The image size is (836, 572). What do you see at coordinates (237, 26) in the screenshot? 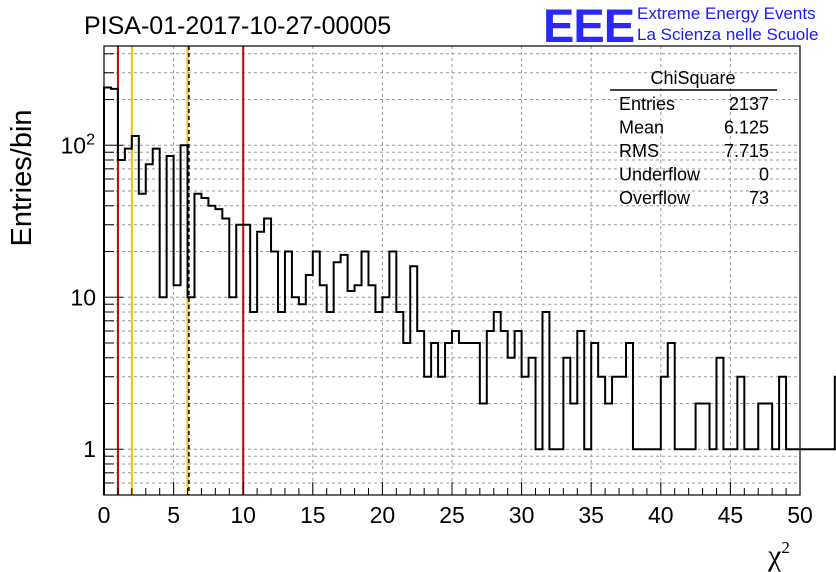
I see `chart-title: PISA-01-2017-10-27-00005` at bounding box center [237, 26].